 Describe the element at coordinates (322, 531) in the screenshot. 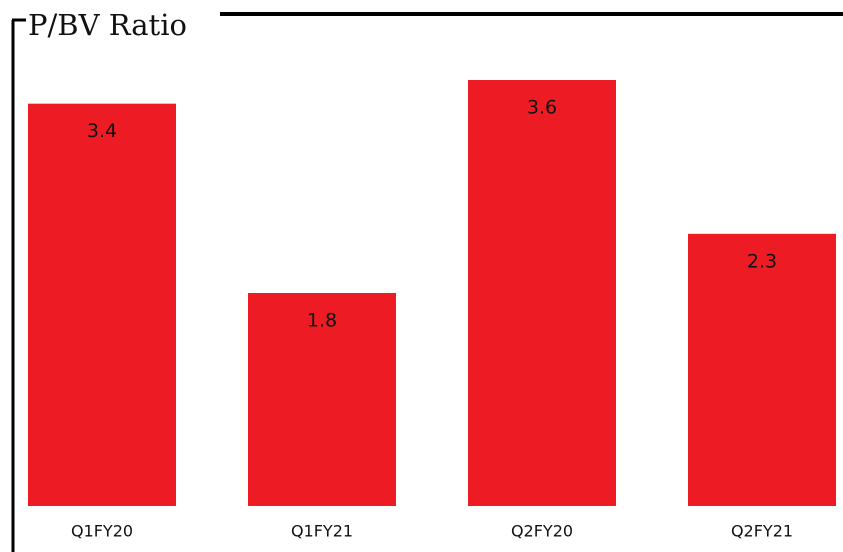

I see `x-tick-label: Q1FY21` at that location.